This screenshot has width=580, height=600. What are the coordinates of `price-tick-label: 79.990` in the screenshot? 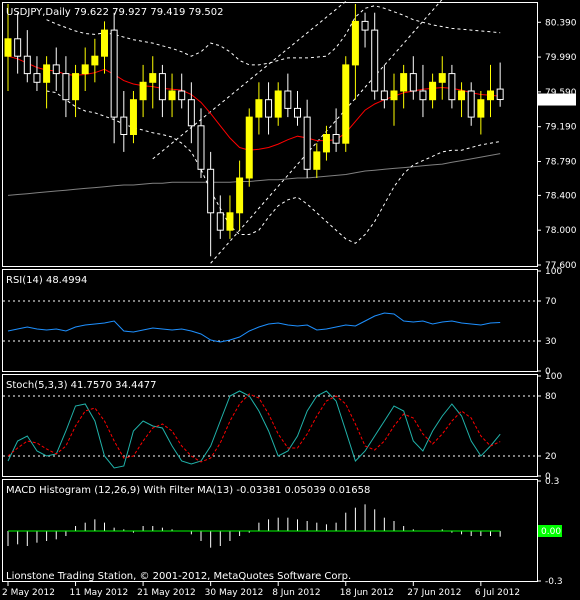 It's located at (561, 58).